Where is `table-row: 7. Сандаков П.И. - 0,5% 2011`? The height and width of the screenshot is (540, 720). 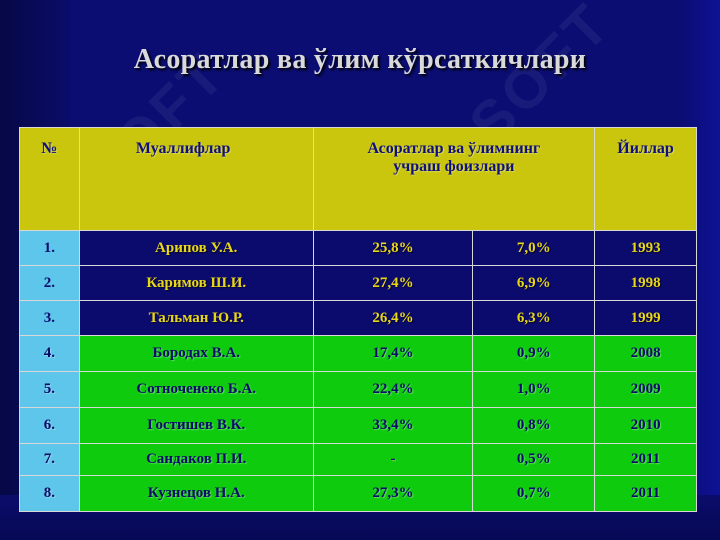 table-row: 7. Сандаков П.И. - 0,5% 2011 is located at coordinates (358, 459).